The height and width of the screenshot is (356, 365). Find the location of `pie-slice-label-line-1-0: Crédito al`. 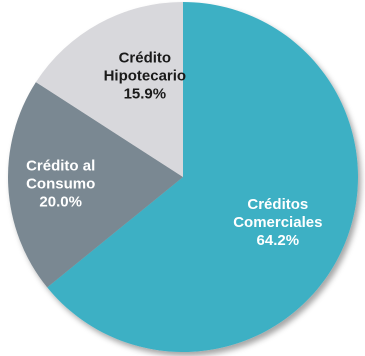

pie-slice-label-line-1-0: Crédito al is located at coordinates (60, 166).